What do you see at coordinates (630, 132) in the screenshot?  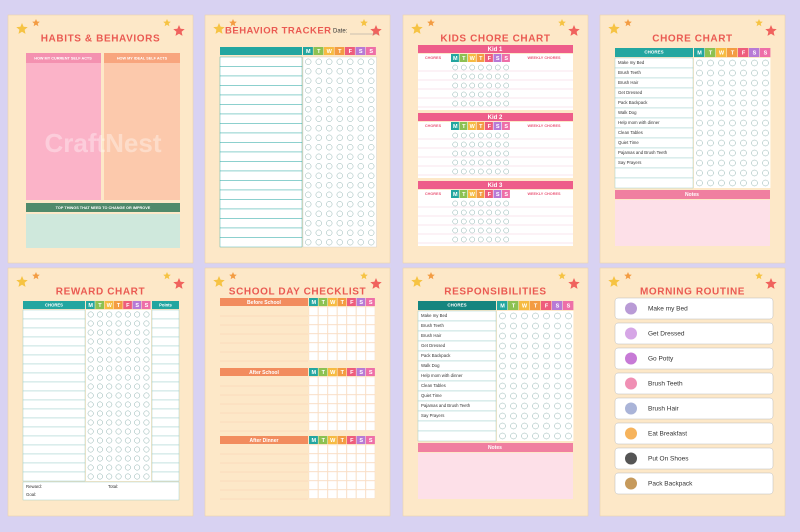 I see `chore-item: Clean Tables` at bounding box center [630, 132].